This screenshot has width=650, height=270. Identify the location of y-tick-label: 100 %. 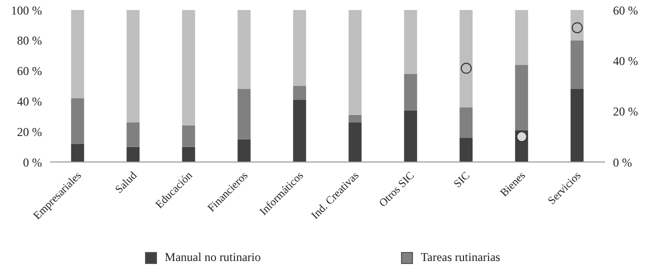
(26, 10).